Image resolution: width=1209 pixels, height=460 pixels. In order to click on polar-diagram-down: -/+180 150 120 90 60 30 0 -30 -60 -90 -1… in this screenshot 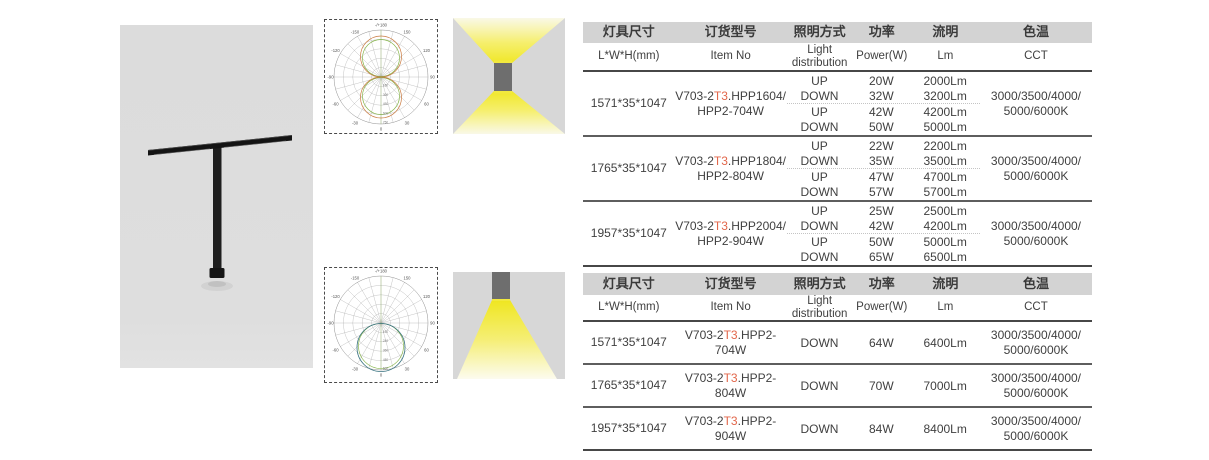, I will do `click(381, 325)`.